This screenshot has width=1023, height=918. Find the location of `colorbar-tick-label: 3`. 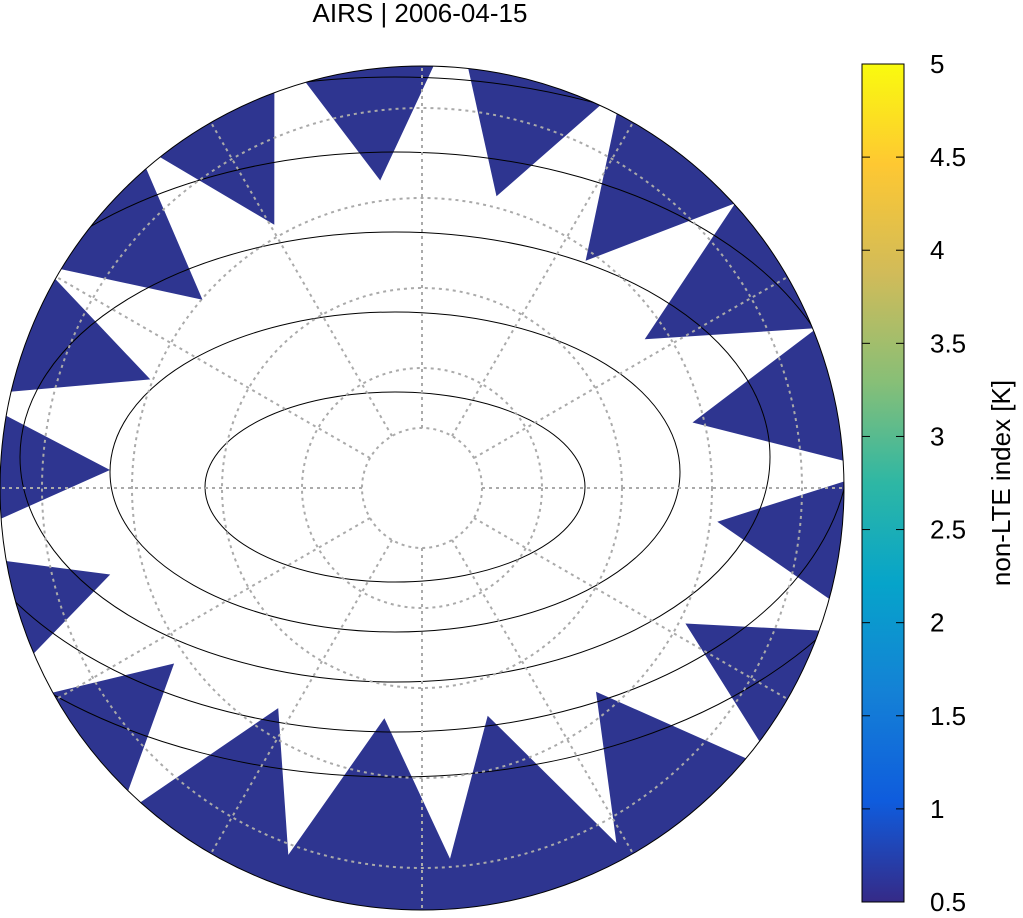

colorbar-tick-label: 3 is located at coordinates (937, 436).